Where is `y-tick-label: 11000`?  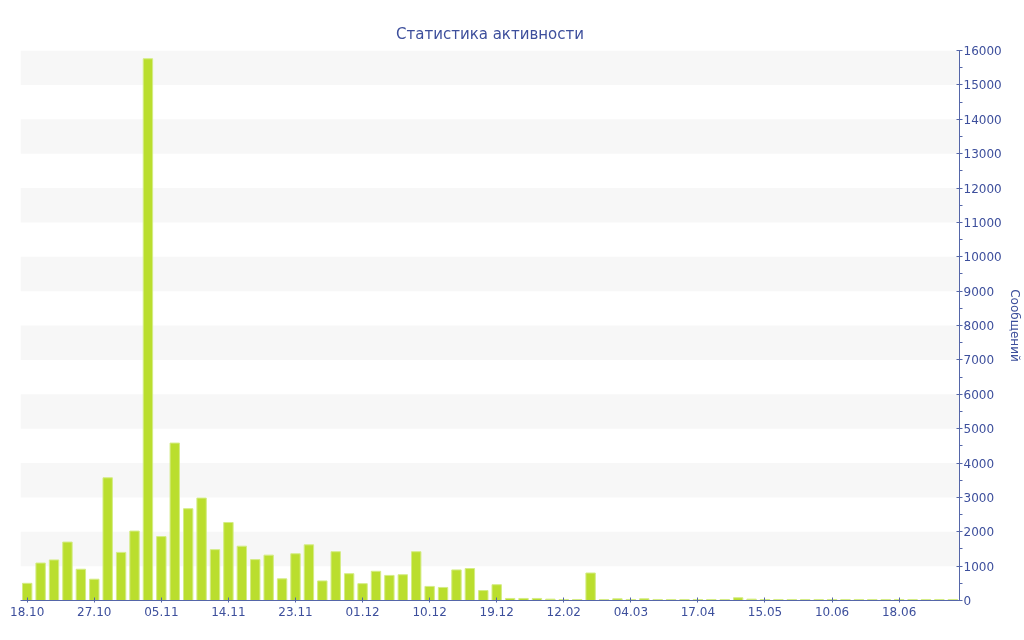
y-tick-label: 11000 is located at coordinates (982, 222).